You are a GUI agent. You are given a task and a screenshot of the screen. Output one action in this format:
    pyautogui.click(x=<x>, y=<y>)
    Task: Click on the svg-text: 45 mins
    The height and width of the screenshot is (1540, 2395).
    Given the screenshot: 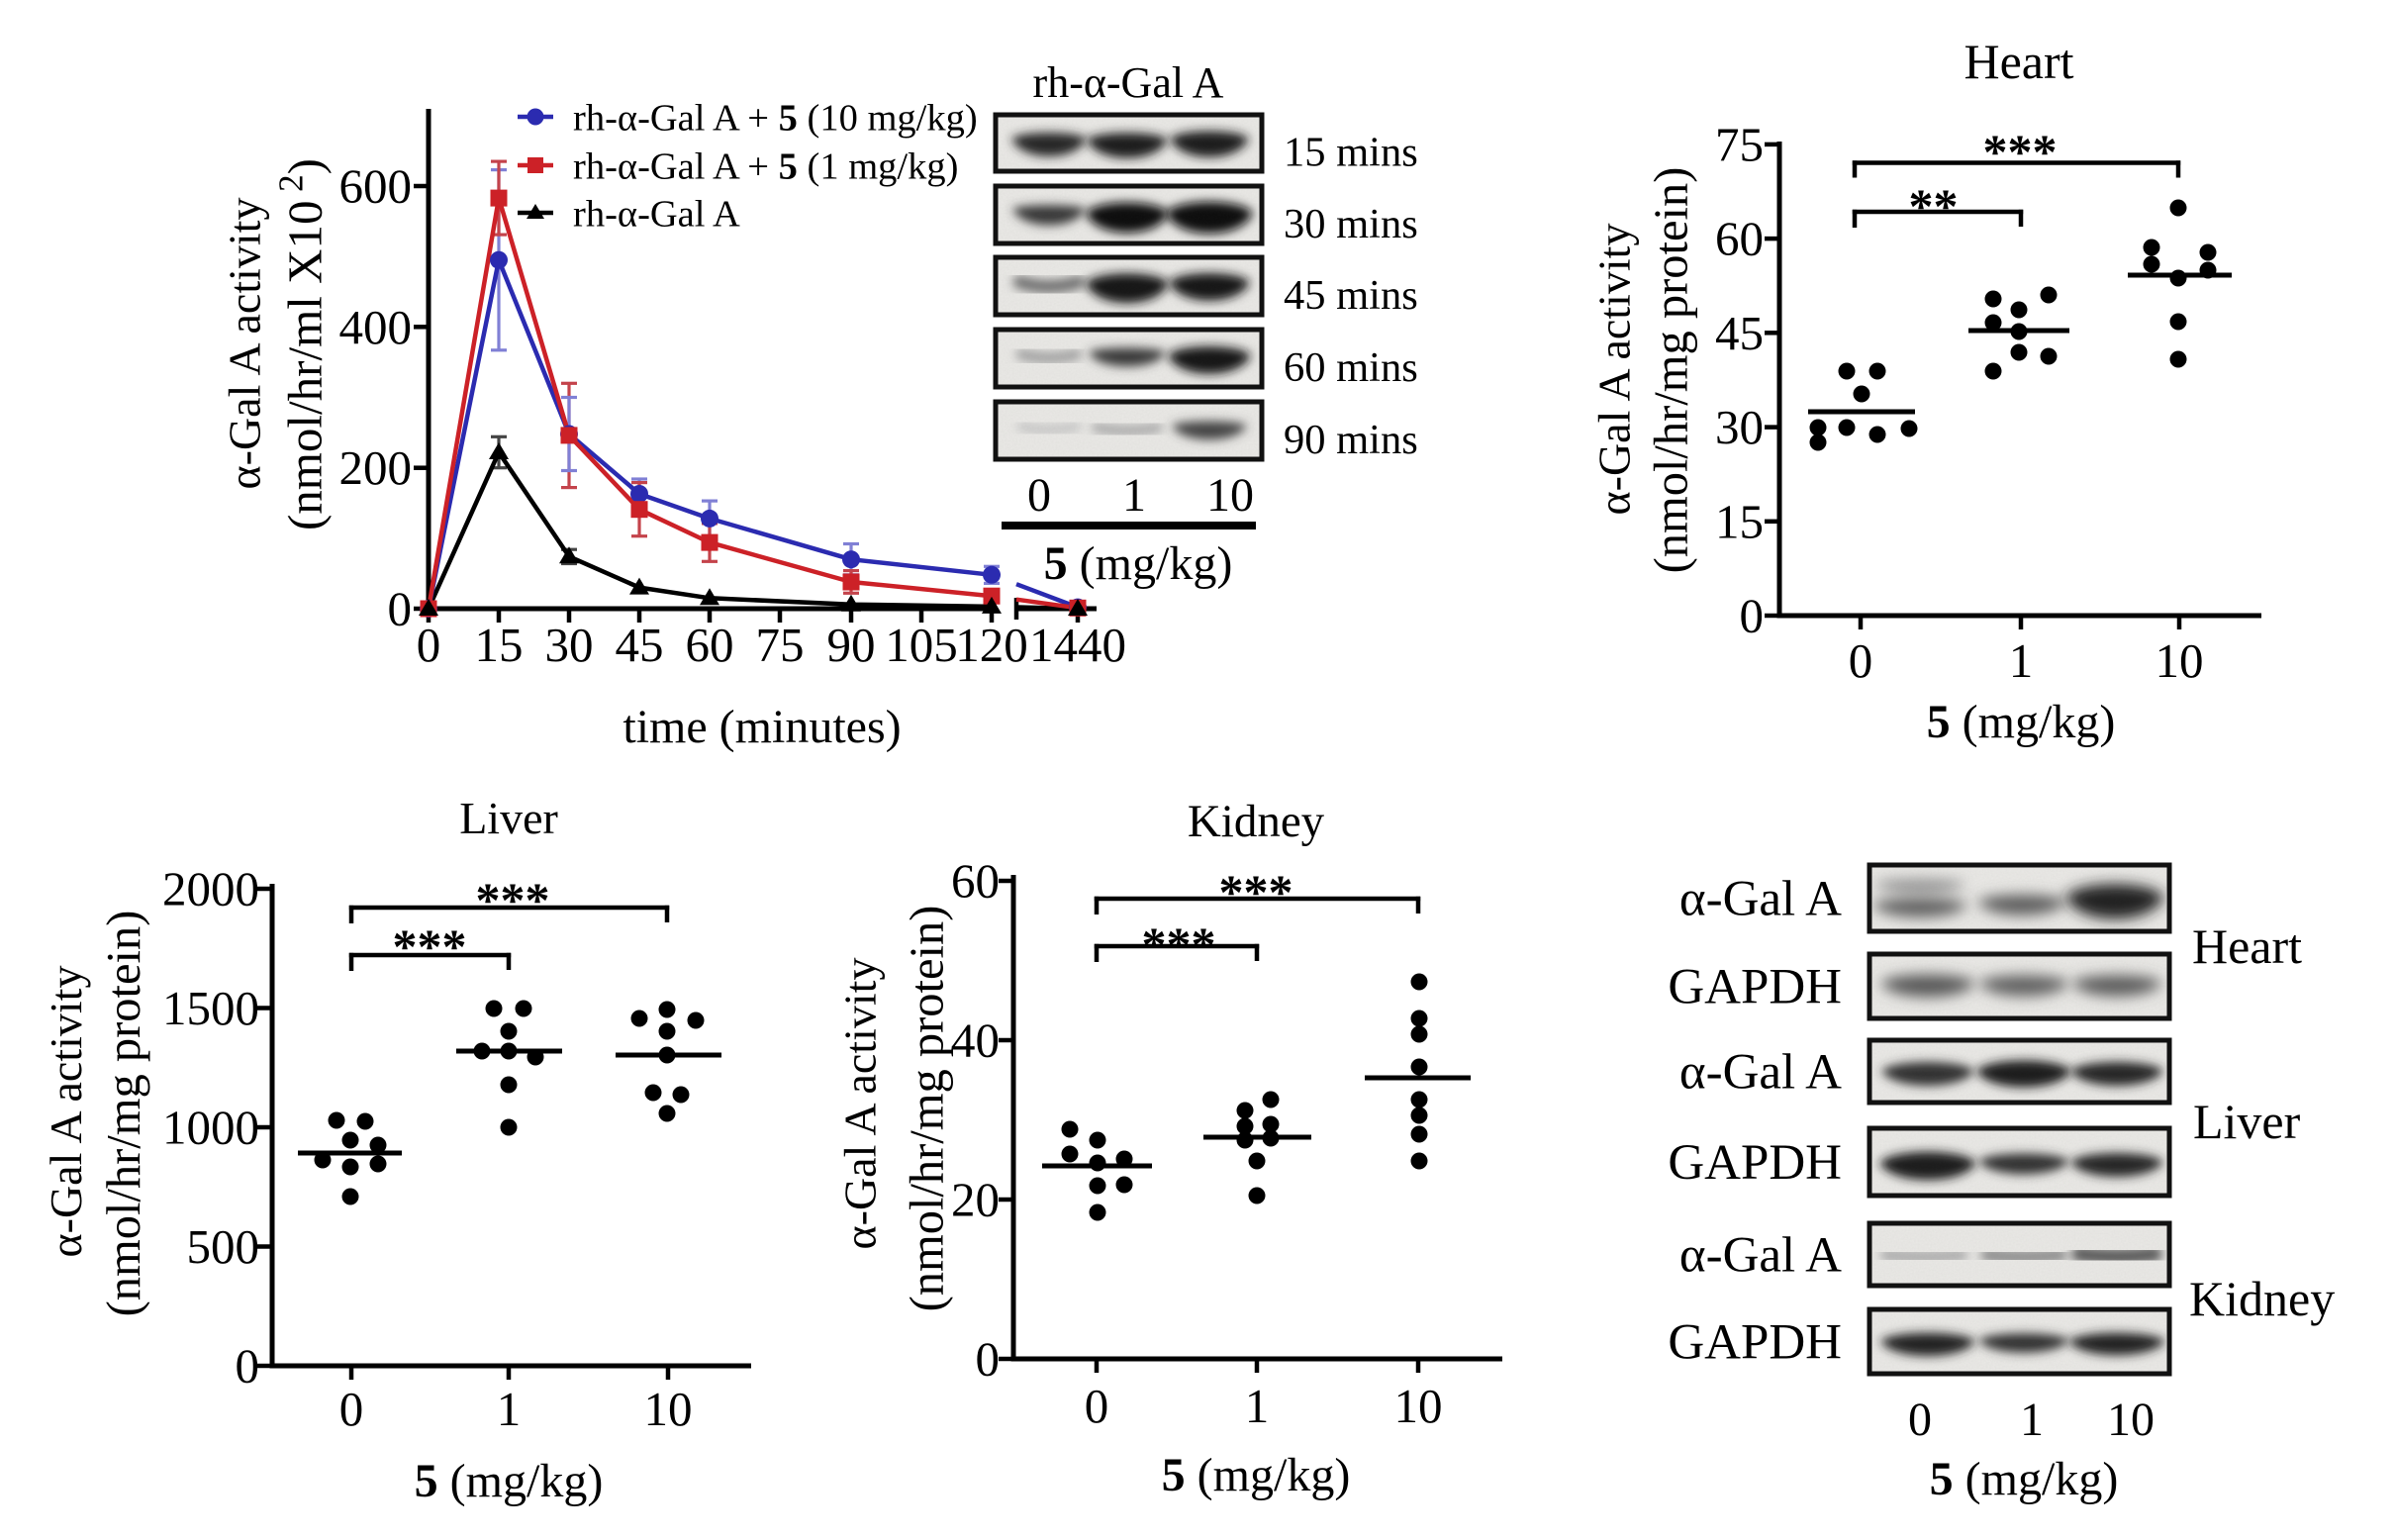 What is the action you would take?
    pyautogui.click(x=1351, y=295)
    